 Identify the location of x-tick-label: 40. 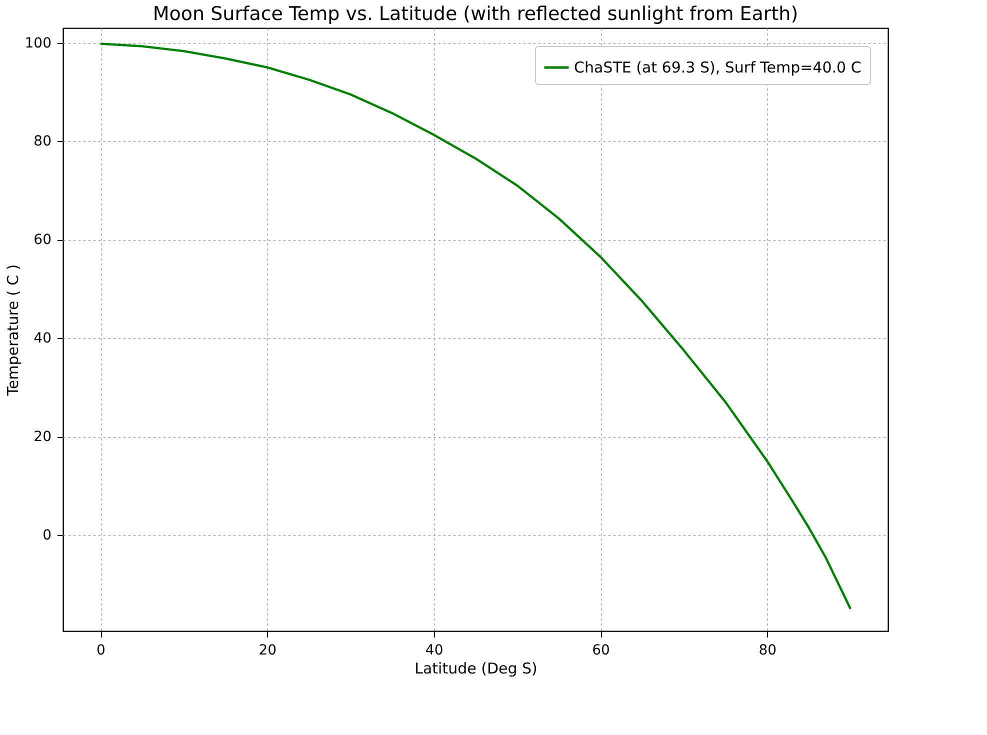
(434, 650).